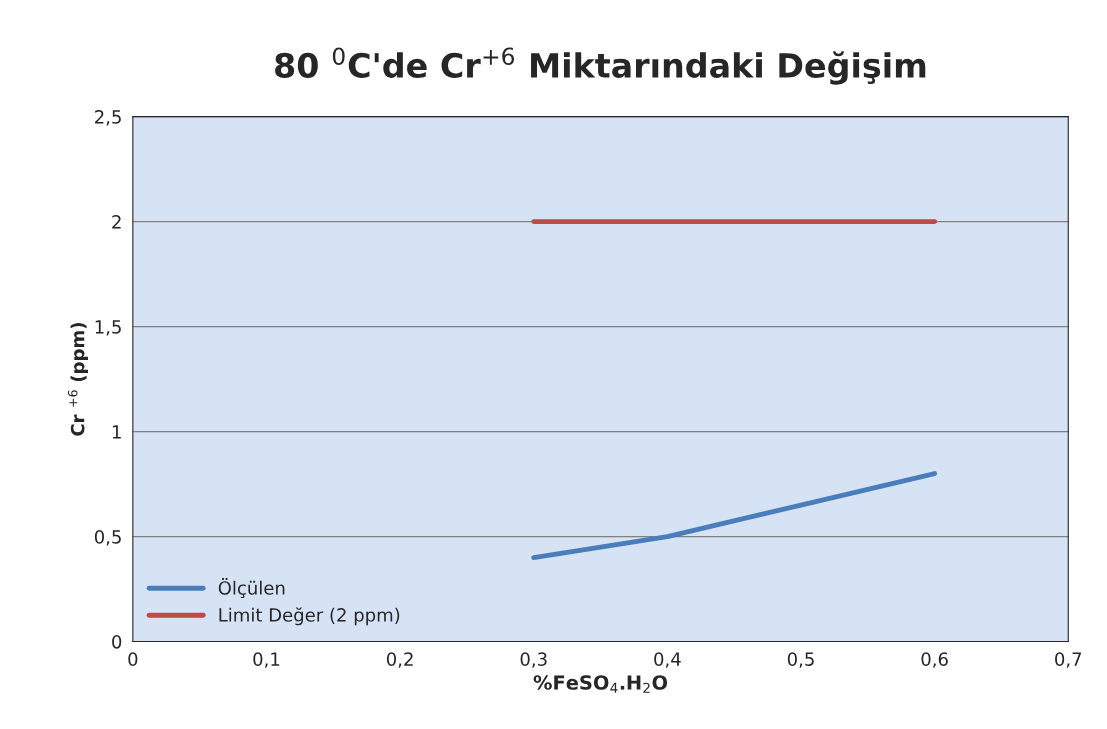 The height and width of the screenshot is (729, 1107). I want to click on x-tick-label: 0,7, so click(1068, 660).